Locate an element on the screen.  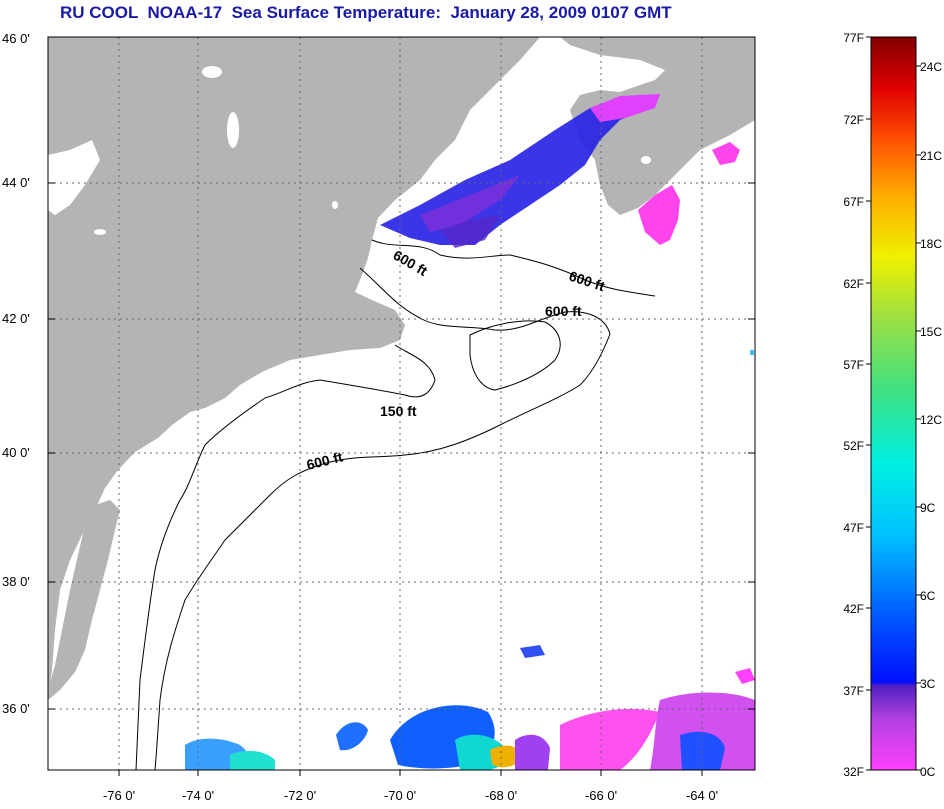
cb-label-32f: 32F is located at coordinates (853, 772).